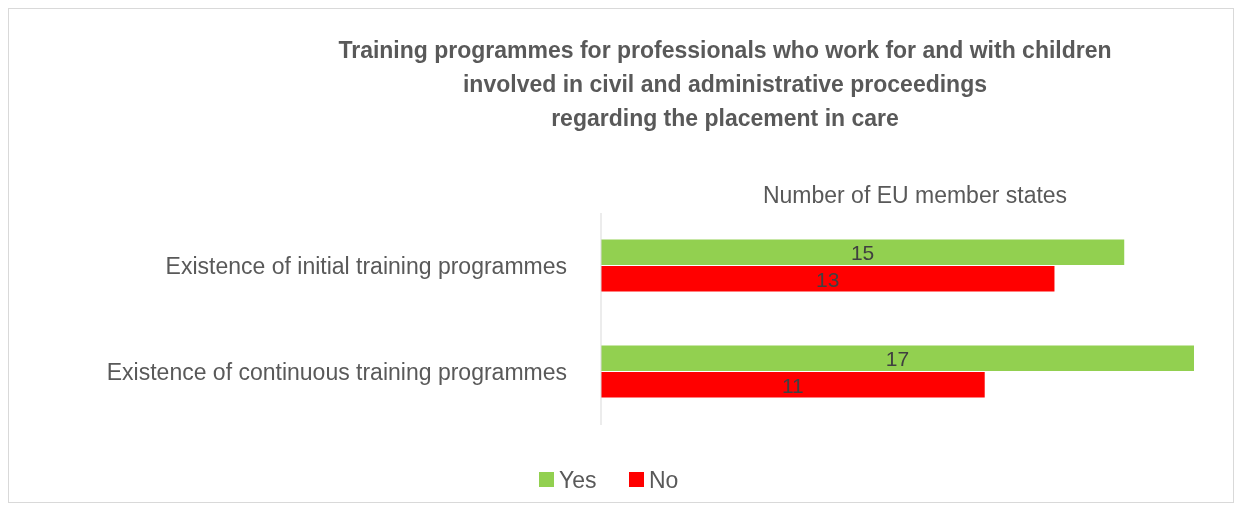  I want to click on data-label: 17, so click(897, 359).